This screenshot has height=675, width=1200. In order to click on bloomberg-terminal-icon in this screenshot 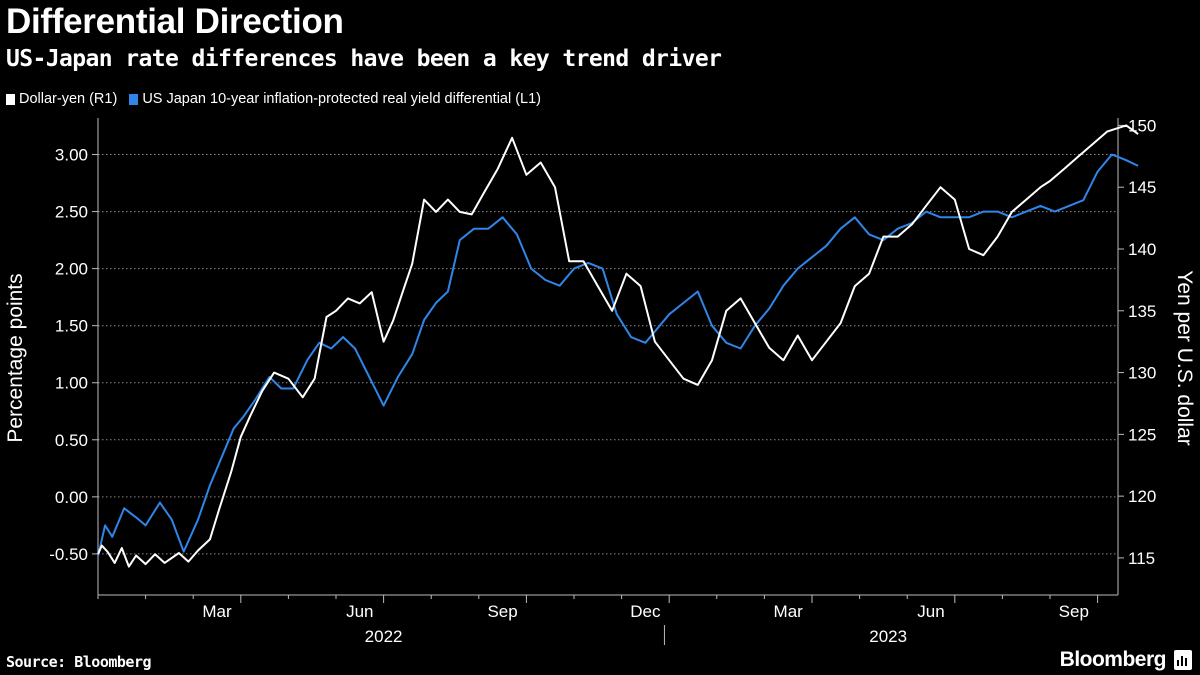, I will do `click(1183, 660)`.